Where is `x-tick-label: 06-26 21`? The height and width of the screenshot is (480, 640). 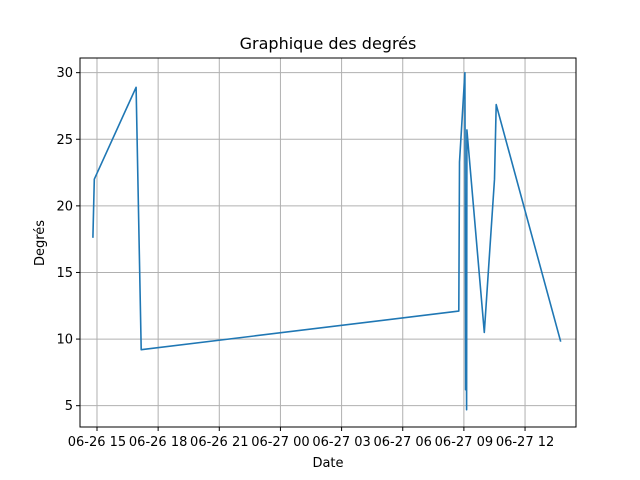
x-tick-label: 06-26 21 is located at coordinates (219, 442).